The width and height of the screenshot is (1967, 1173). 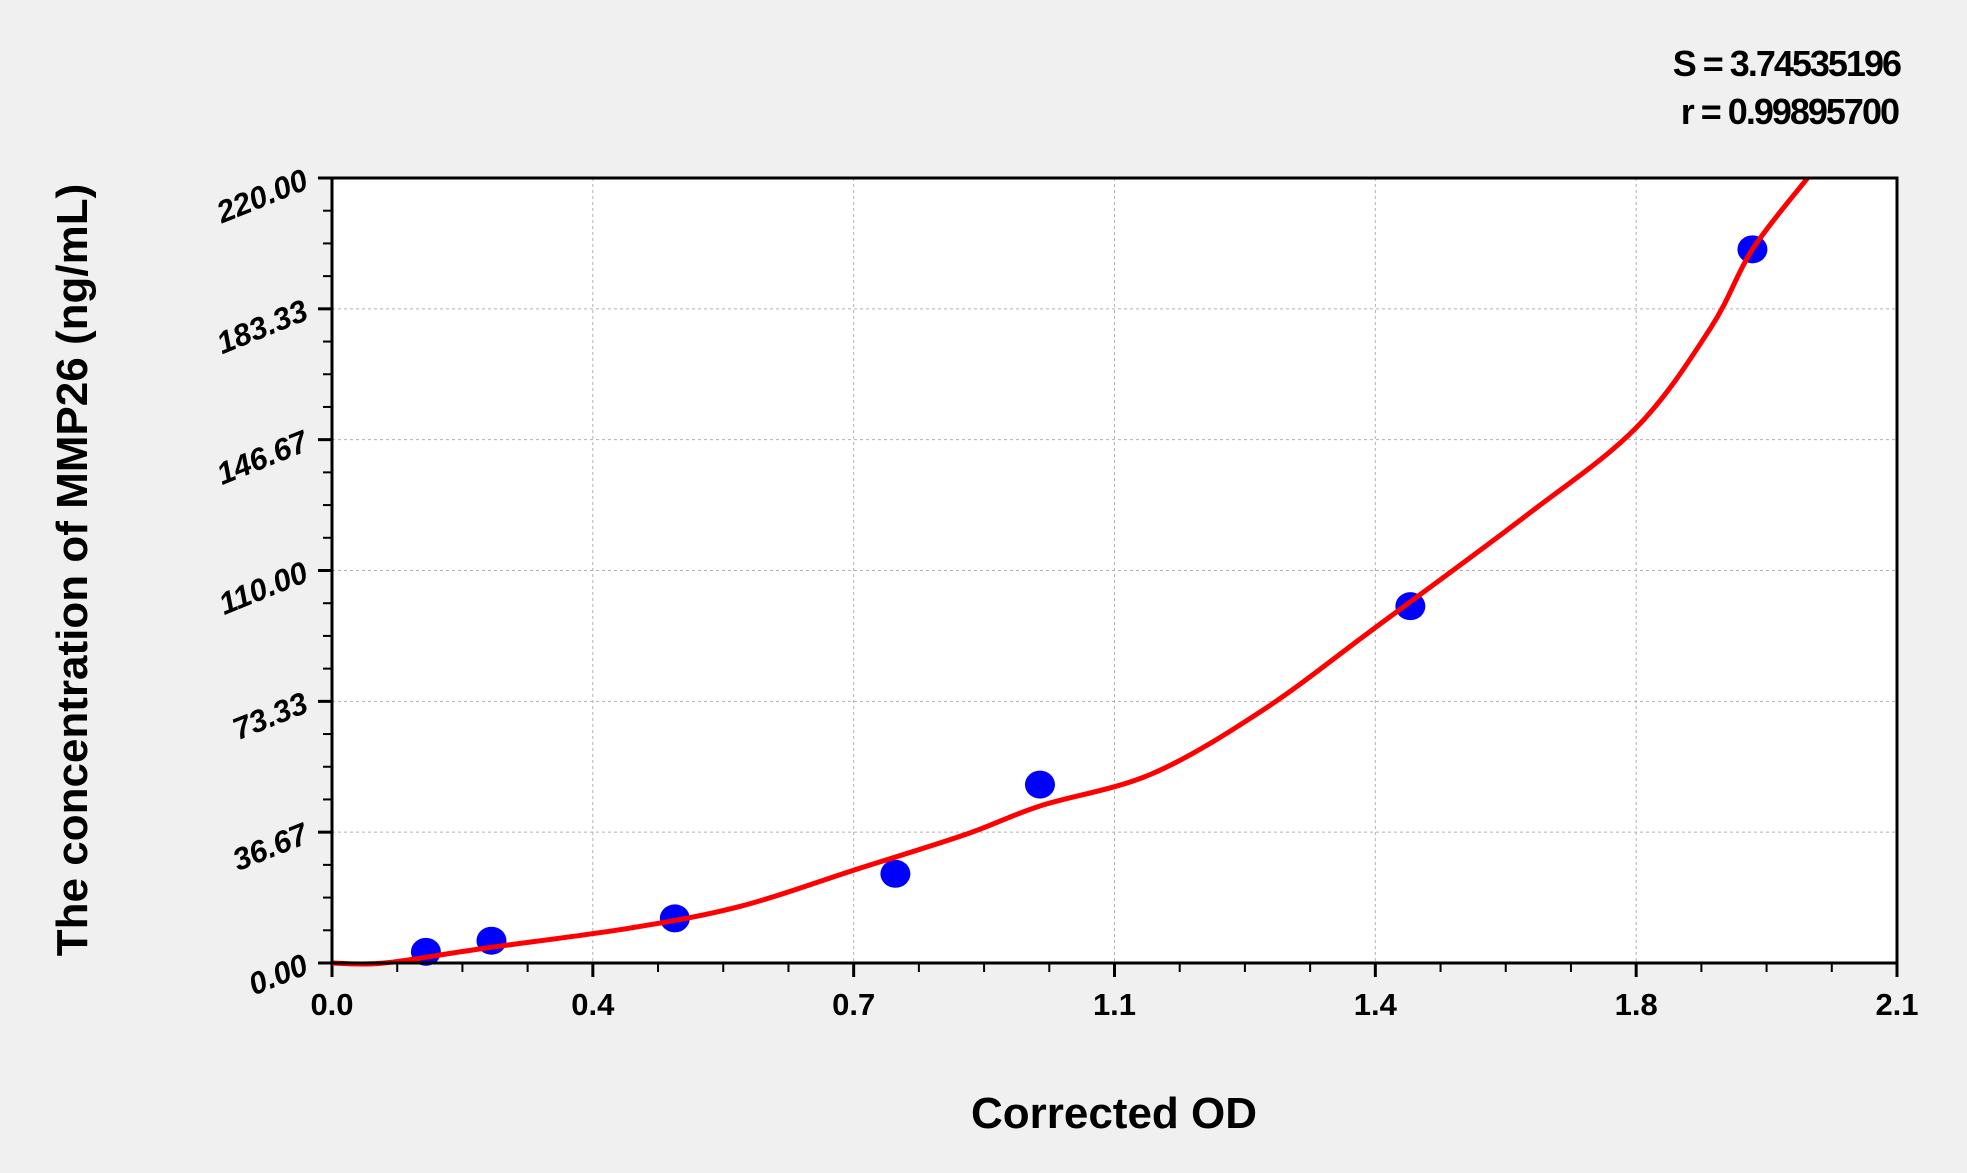 I want to click on x-axis-title: Corrected OD, so click(x=1114, y=1113).